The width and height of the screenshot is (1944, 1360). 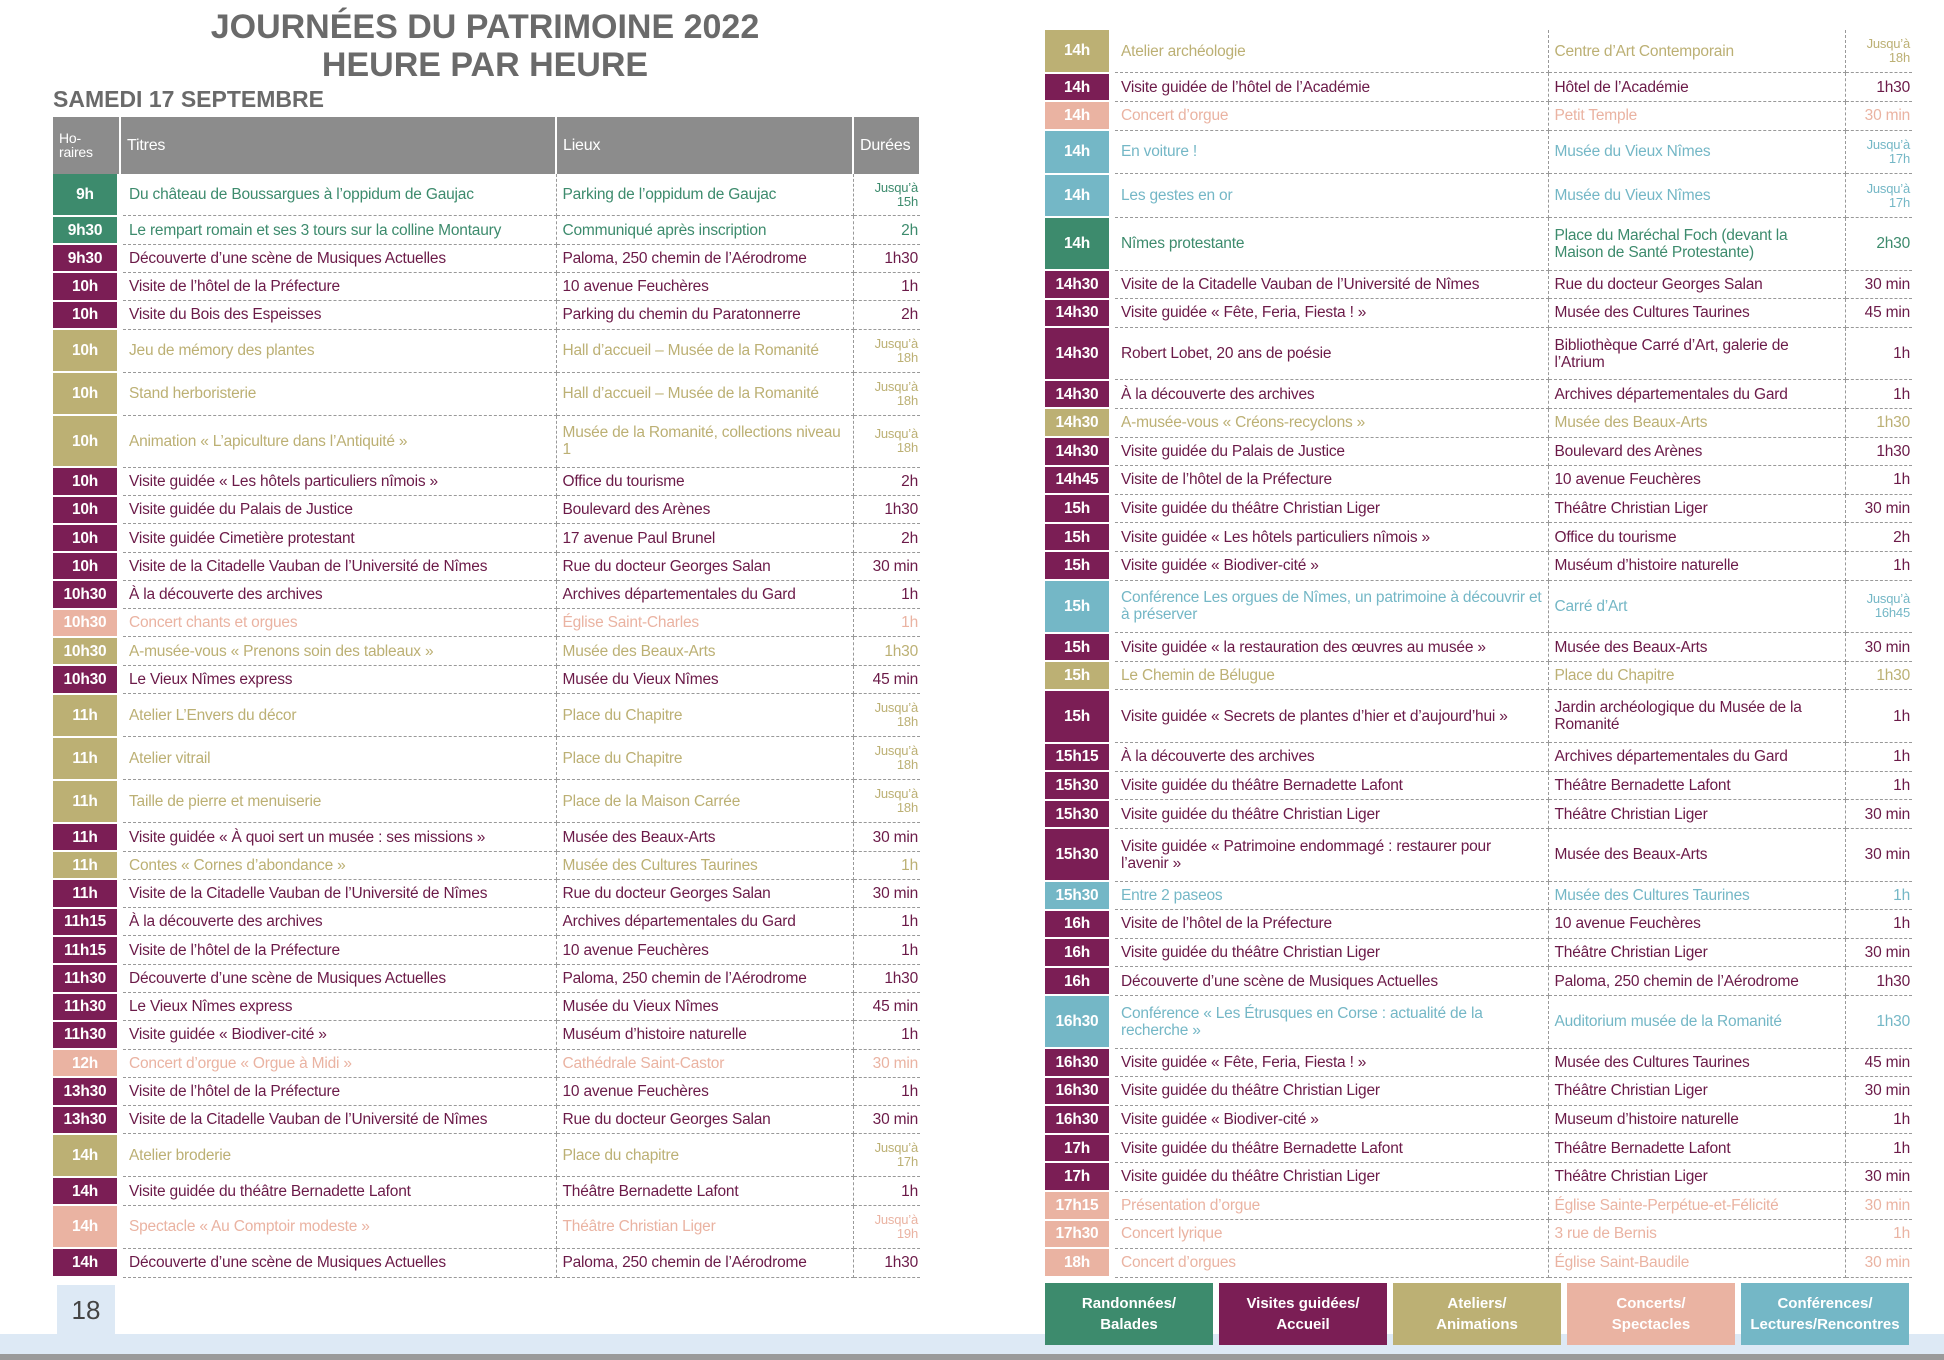 I want to click on event-title: Robert Lobet, 20 ans de poésie, so click(x=1330, y=354).